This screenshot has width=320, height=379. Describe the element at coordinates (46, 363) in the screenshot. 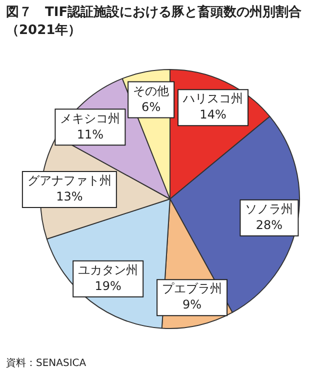

I see `text: 資料：SENASICA` at that location.